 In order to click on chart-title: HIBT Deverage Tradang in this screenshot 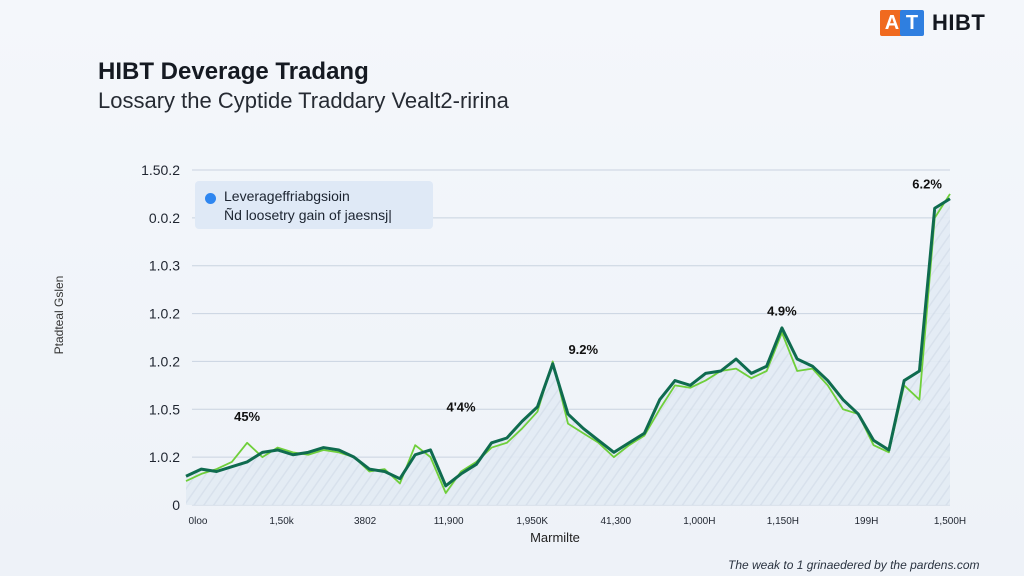, I will do `click(233, 71)`.